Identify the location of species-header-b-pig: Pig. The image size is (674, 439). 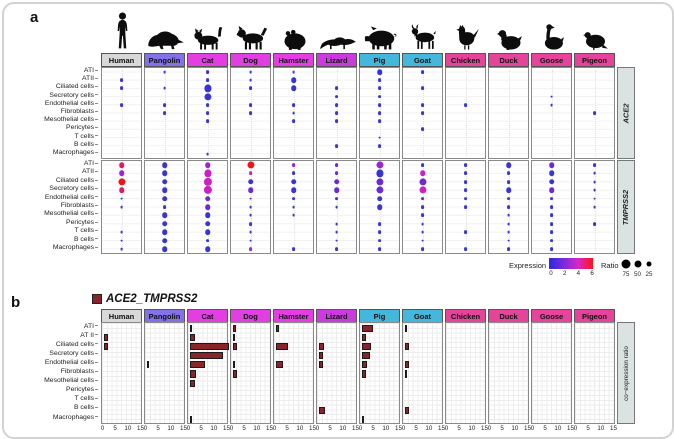
(379, 316).